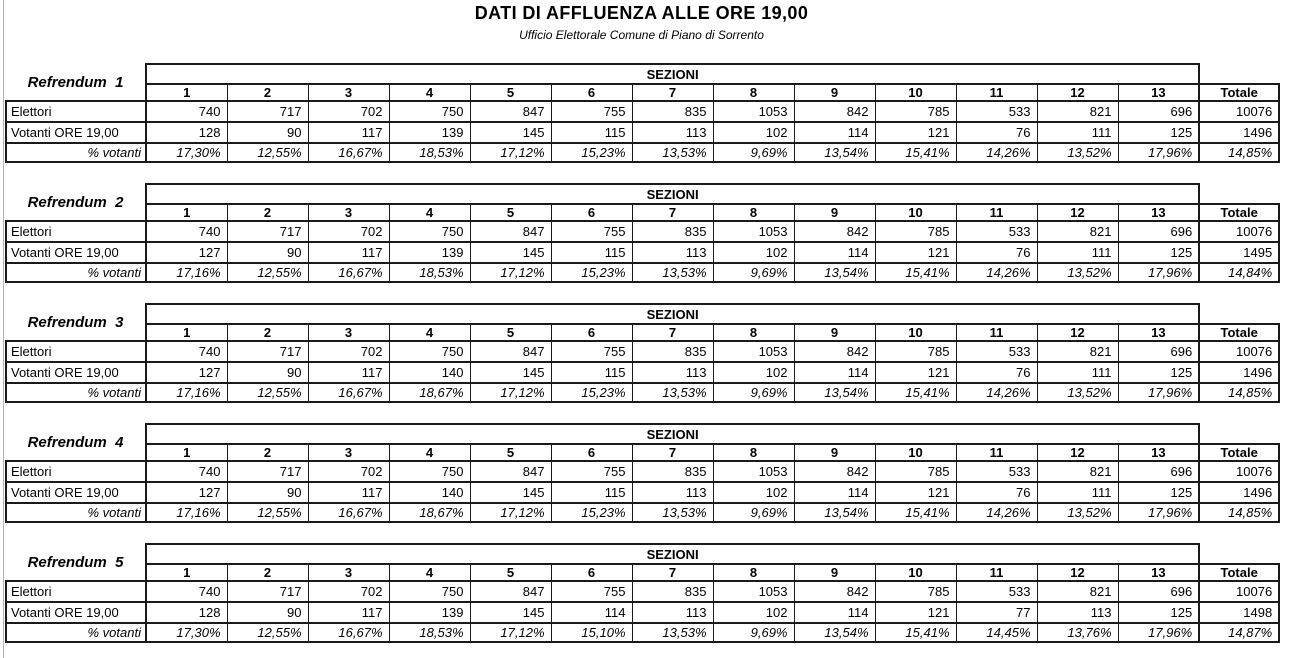 This screenshot has width=1306, height=658. Describe the element at coordinates (672, 92) in the screenshot. I see `section-col-header-7: 7` at that location.